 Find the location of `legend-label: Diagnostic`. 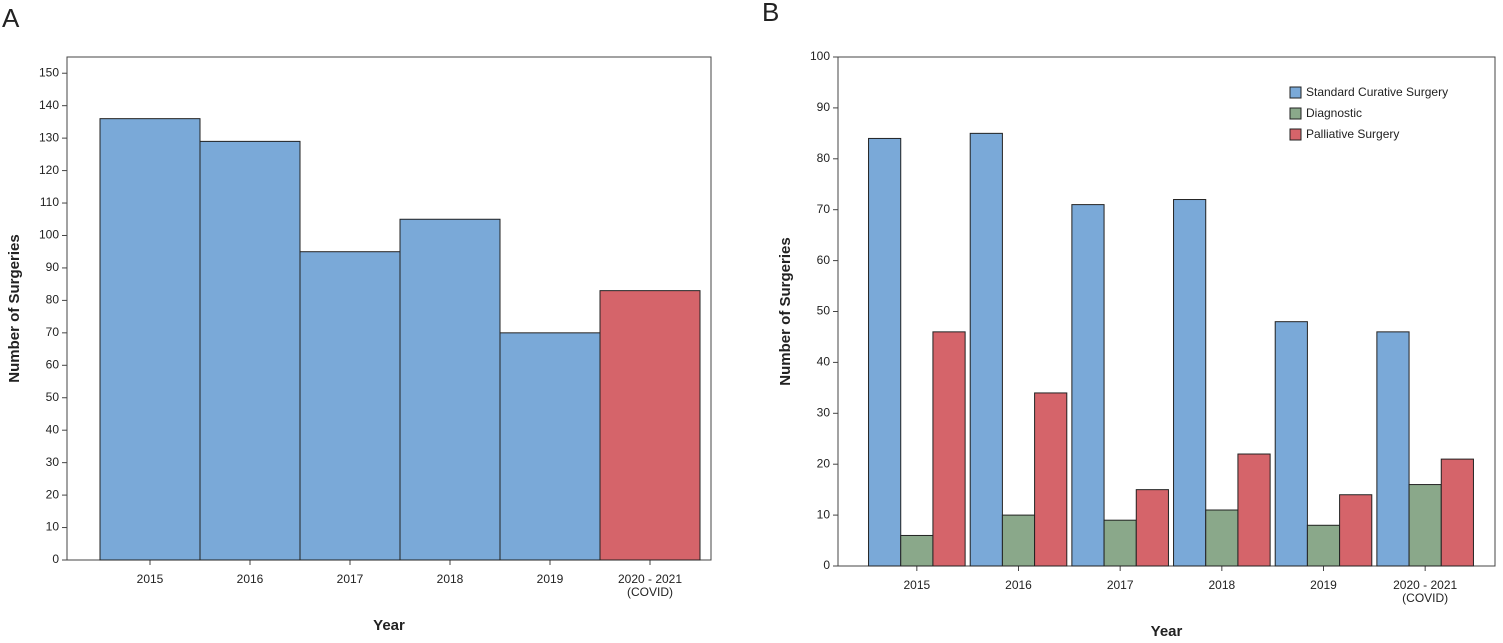

legend-label: Diagnostic is located at coordinates (1334, 113).